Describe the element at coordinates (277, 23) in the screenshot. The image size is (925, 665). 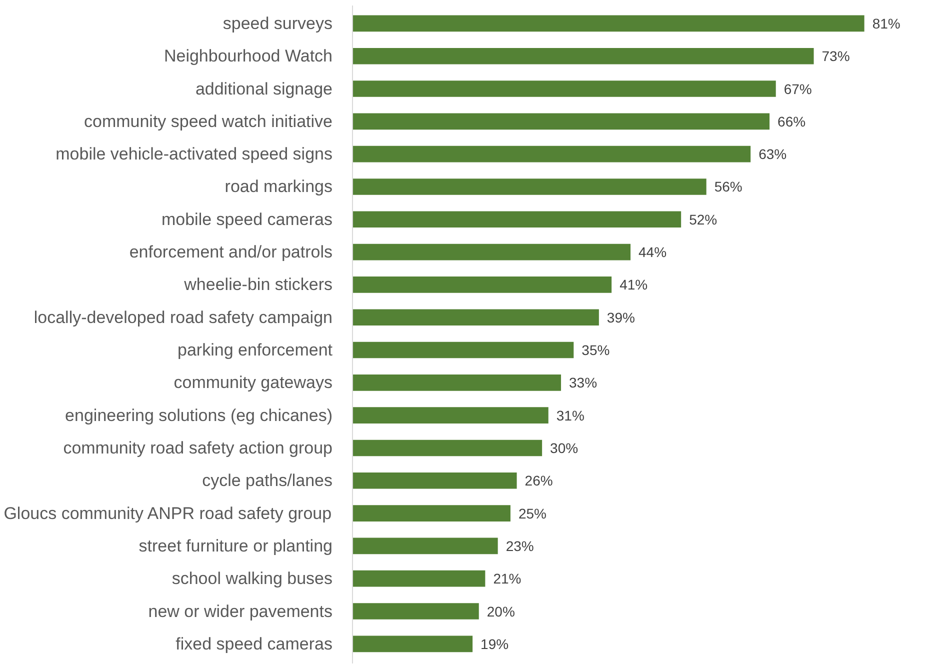
I see `y-tick-label: speed surveys` at that location.